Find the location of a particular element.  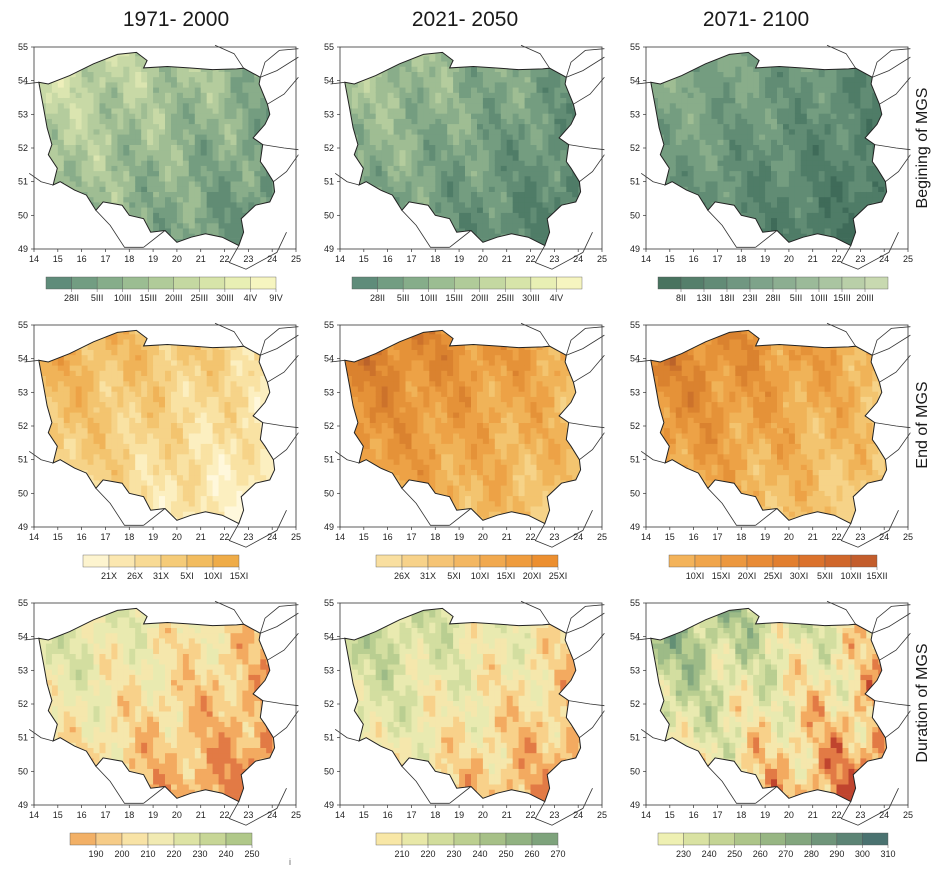

legend-label: 20XI is located at coordinates (747, 576).